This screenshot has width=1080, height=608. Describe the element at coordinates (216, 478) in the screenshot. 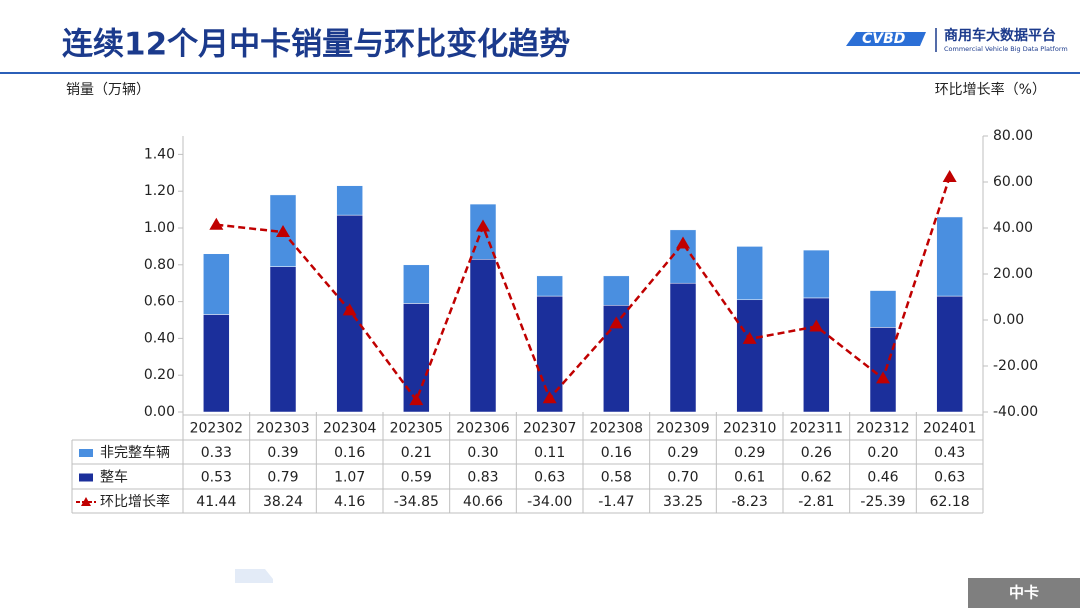

I see `table-cell: 0.53` at that location.